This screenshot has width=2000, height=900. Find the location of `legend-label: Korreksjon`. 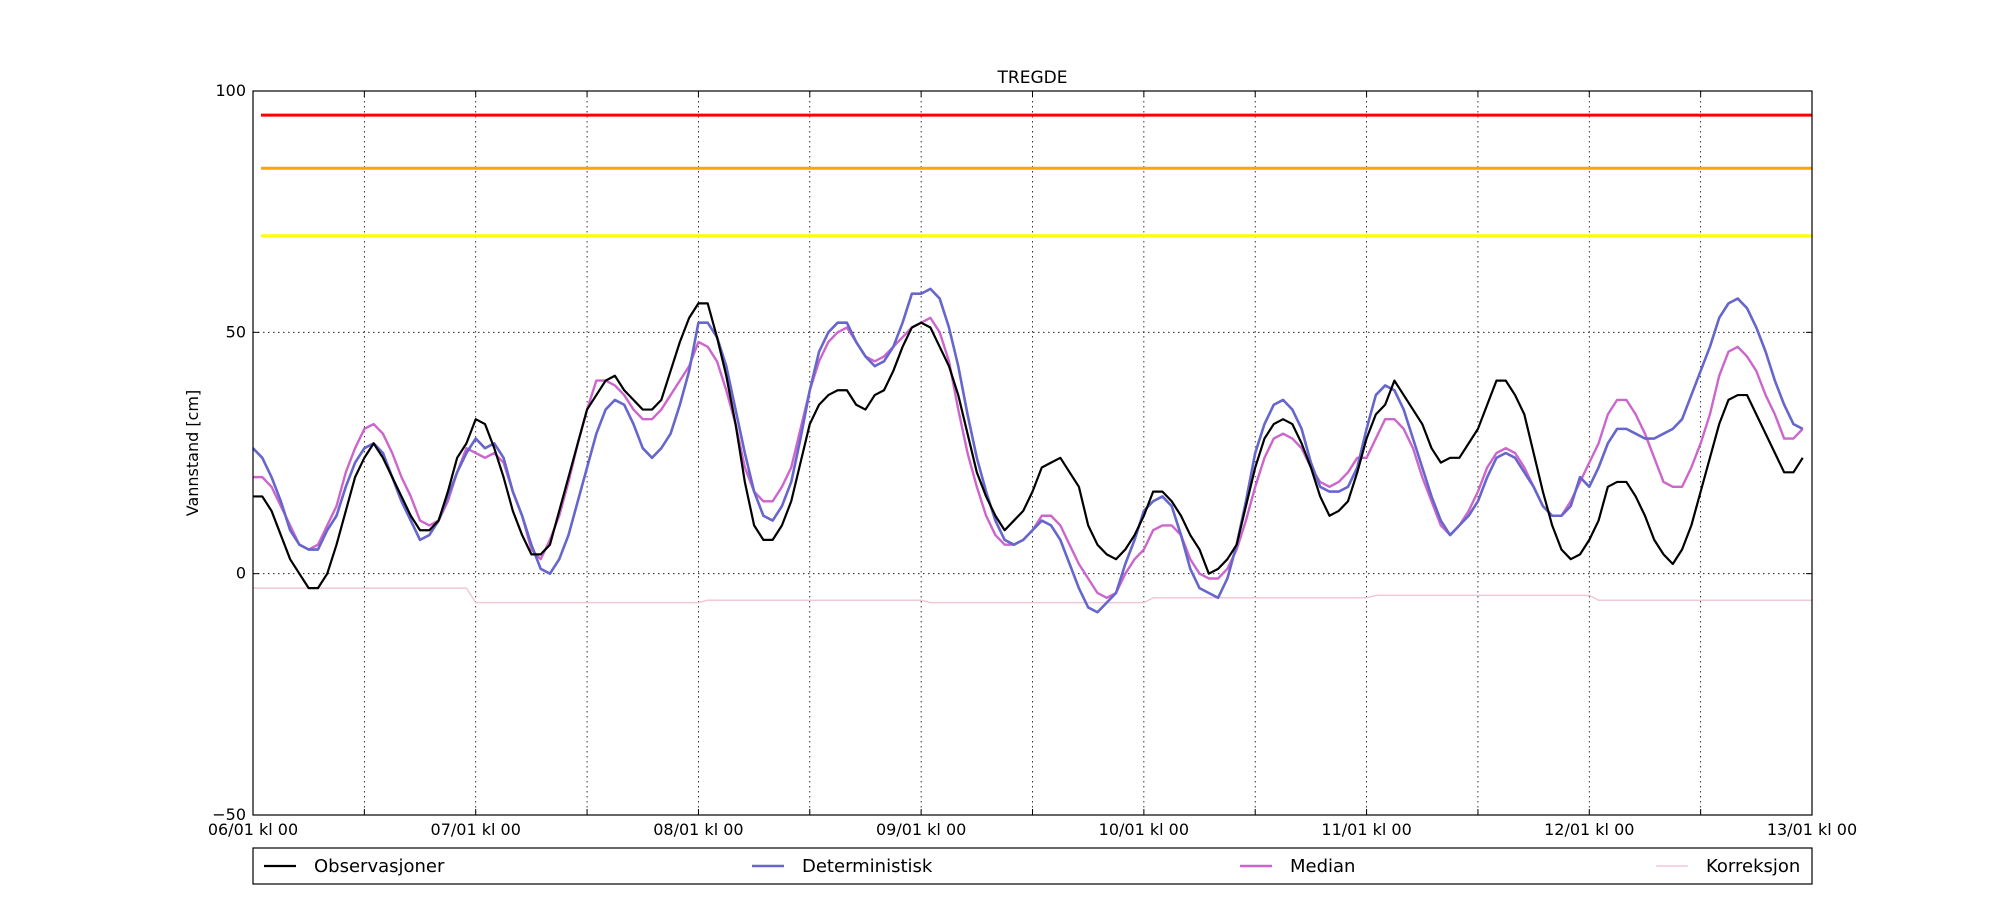

legend-label: Korreksjon is located at coordinates (1753, 866).